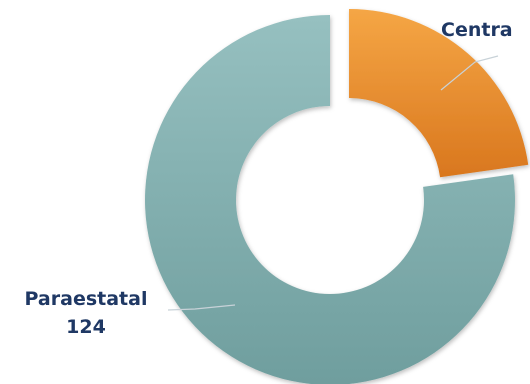 This screenshot has width=530, height=384. Describe the element at coordinates (439, 93) in the screenshot. I see `slice-central` at that location.